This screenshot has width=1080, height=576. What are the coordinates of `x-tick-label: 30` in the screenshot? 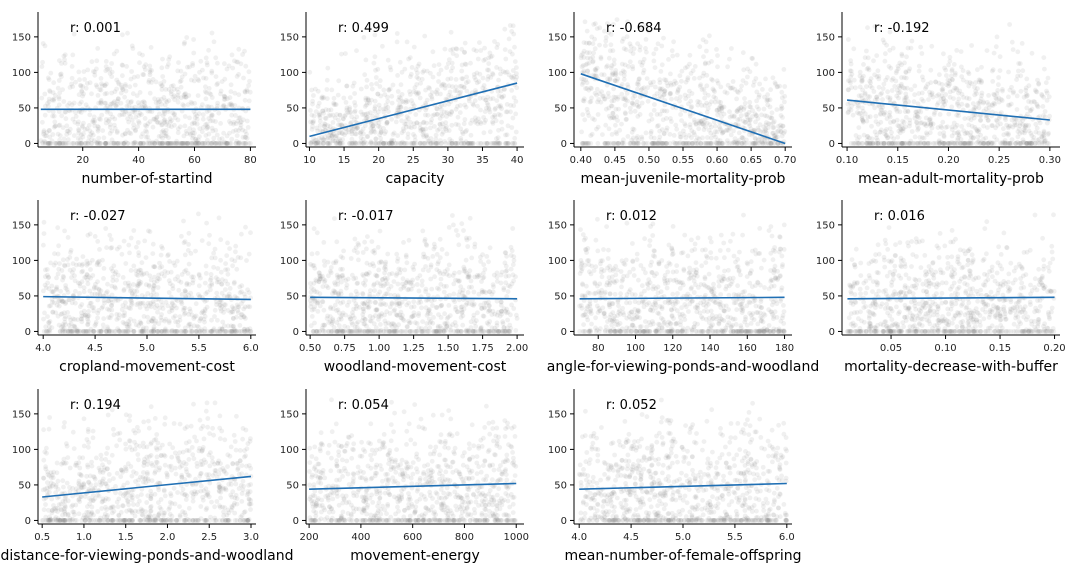 It's located at (448, 160).